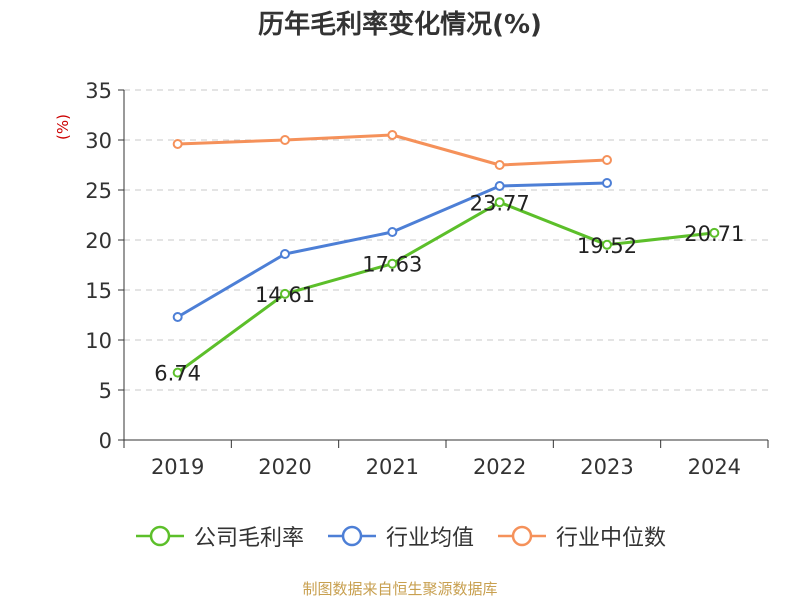 The image size is (800, 600). I want to click on y-tick-label: 10, so click(98, 341).